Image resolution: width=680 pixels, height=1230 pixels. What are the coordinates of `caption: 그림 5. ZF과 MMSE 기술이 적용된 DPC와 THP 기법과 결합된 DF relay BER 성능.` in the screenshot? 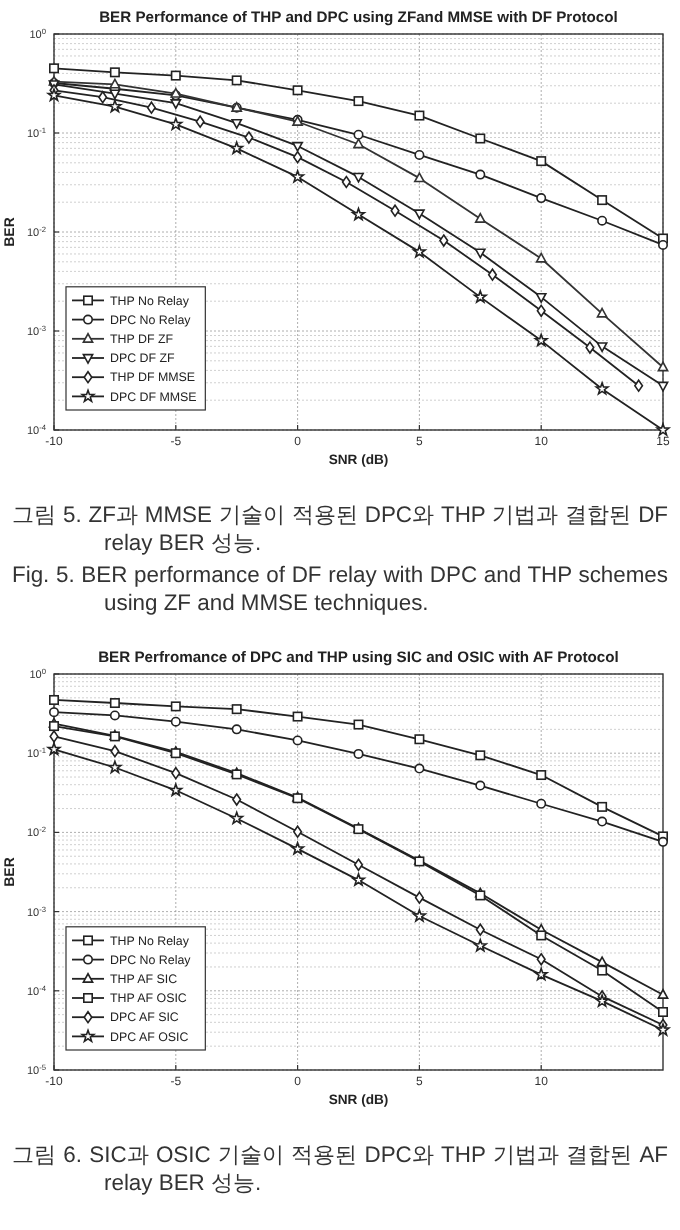 It's located at (340, 530).